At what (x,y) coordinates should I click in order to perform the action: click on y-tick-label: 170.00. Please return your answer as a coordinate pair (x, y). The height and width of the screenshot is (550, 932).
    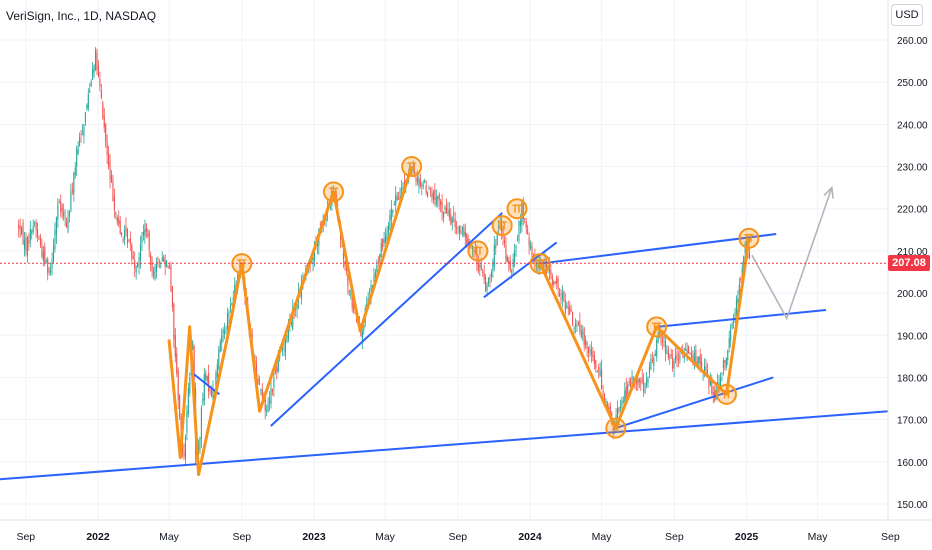
    Looking at the image, I should click on (912, 421).